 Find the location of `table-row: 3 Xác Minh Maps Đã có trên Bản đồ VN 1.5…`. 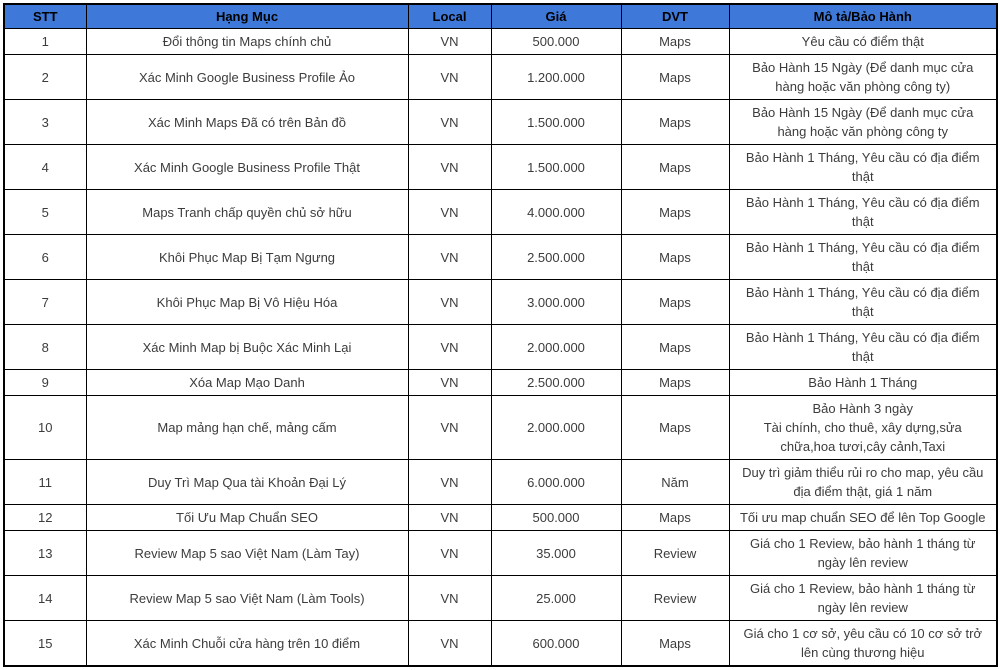

table-row: 3 Xác Minh Maps Đã có trên Bản đồ VN 1.5… is located at coordinates (500, 122).